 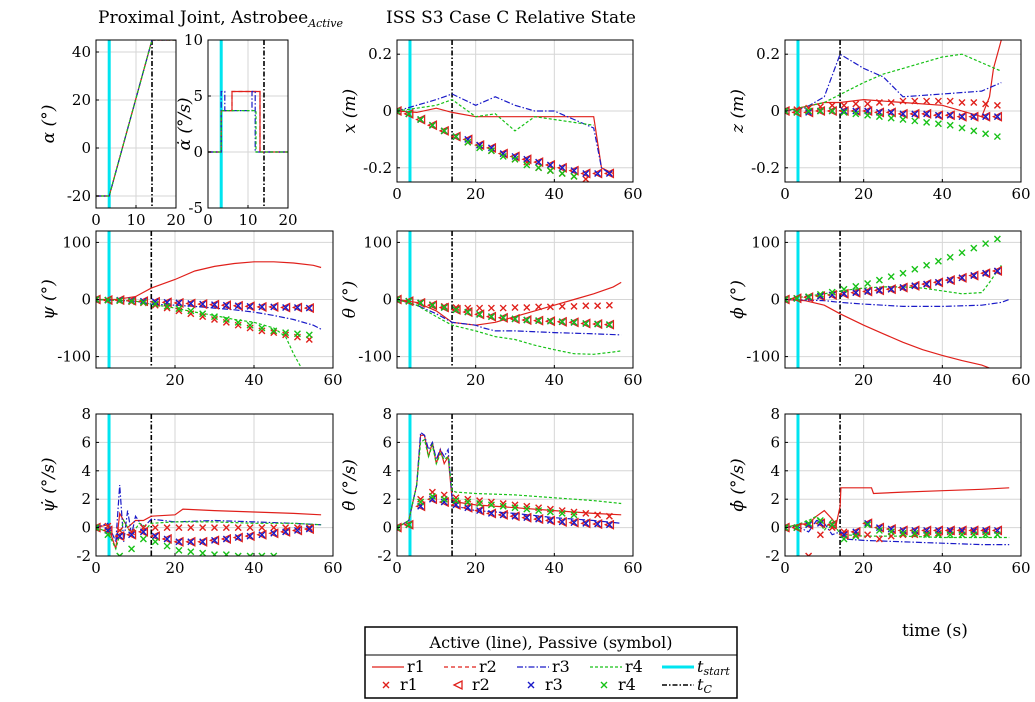 I want to click on tick-label-y: 6, so click(x=86, y=442).